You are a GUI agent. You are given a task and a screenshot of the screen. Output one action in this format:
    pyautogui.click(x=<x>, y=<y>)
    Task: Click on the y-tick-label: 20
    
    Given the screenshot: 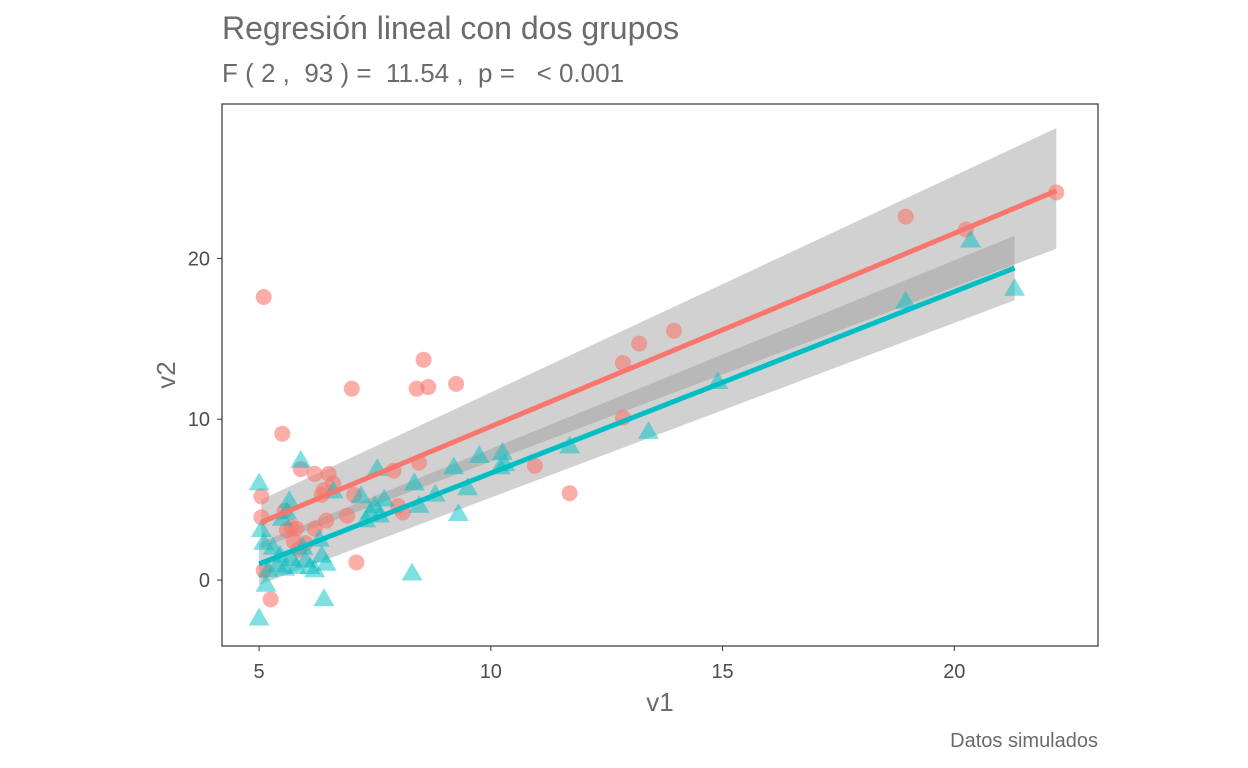 What is the action you would take?
    pyautogui.click(x=199, y=259)
    